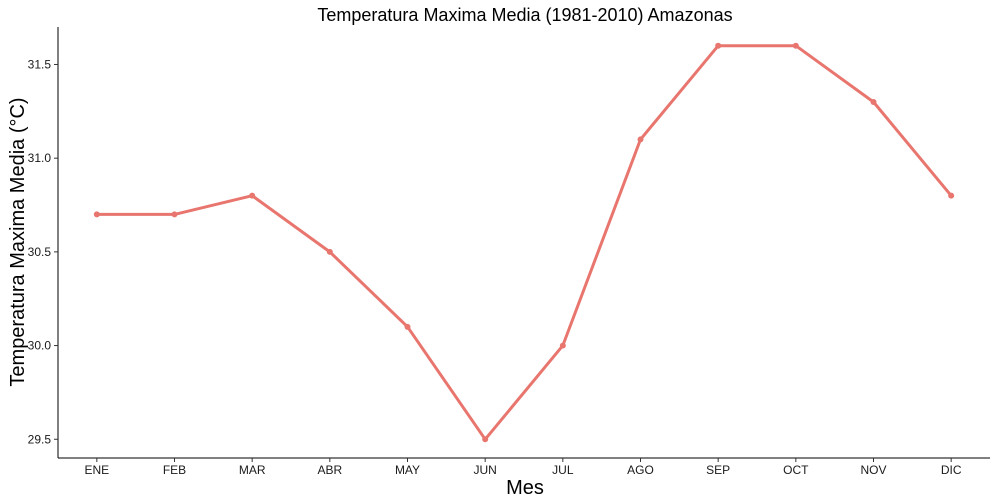  Describe the element at coordinates (525, 488) in the screenshot. I see `x-axis-title: Mes` at that location.